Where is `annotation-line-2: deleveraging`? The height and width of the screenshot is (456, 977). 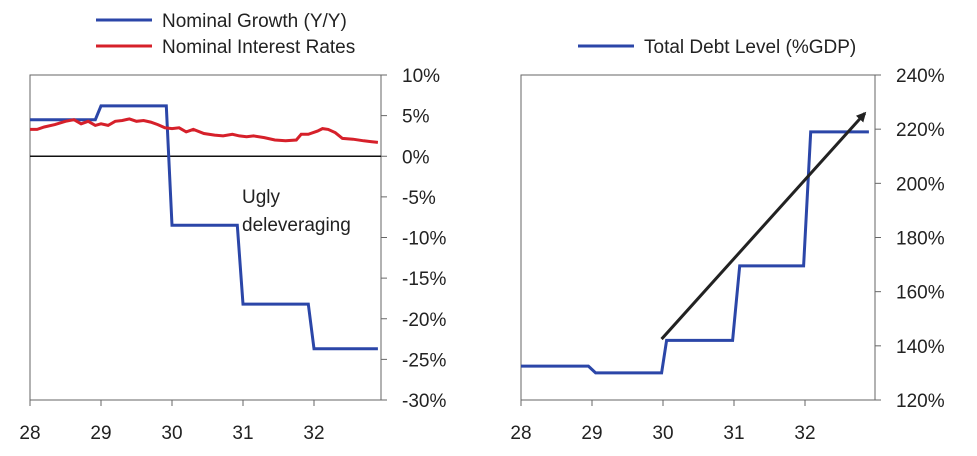
annotation-line-2: deleveraging is located at coordinates (296, 225).